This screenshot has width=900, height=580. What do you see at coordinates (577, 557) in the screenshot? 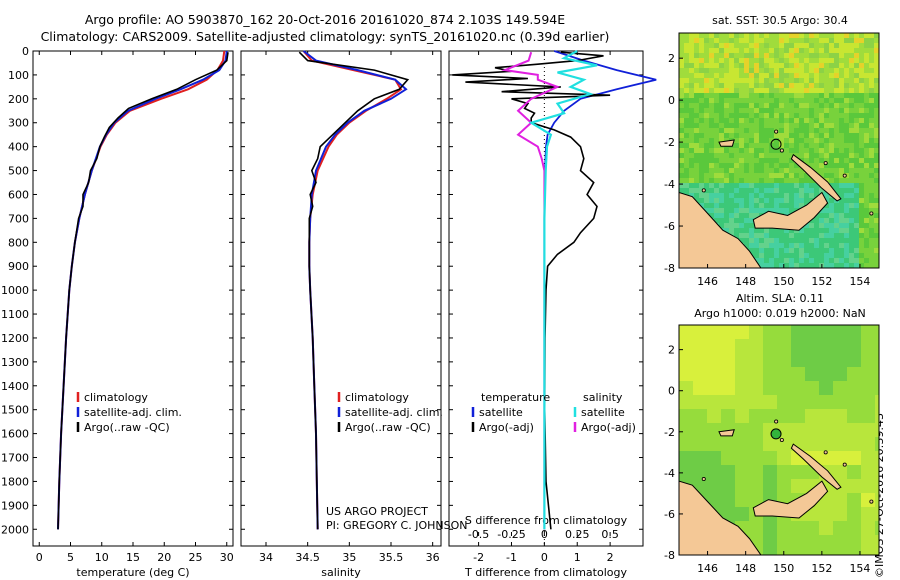
I see `x-tick-label: 1` at bounding box center [577, 557].